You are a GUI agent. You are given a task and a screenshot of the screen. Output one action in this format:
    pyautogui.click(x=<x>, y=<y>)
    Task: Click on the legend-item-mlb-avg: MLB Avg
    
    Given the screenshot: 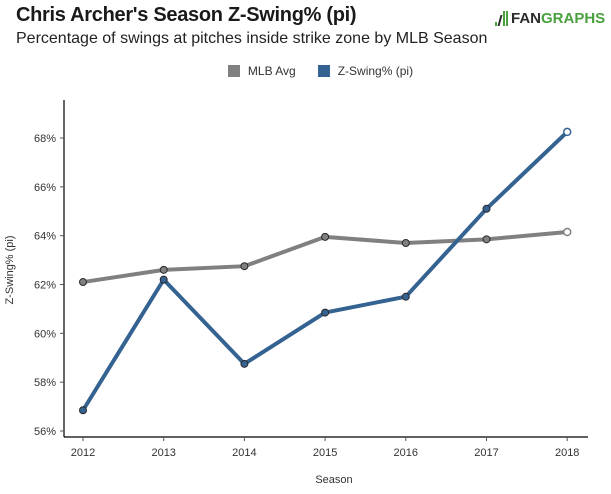 What is the action you would take?
    pyautogui.click(x=261, y=71)
    